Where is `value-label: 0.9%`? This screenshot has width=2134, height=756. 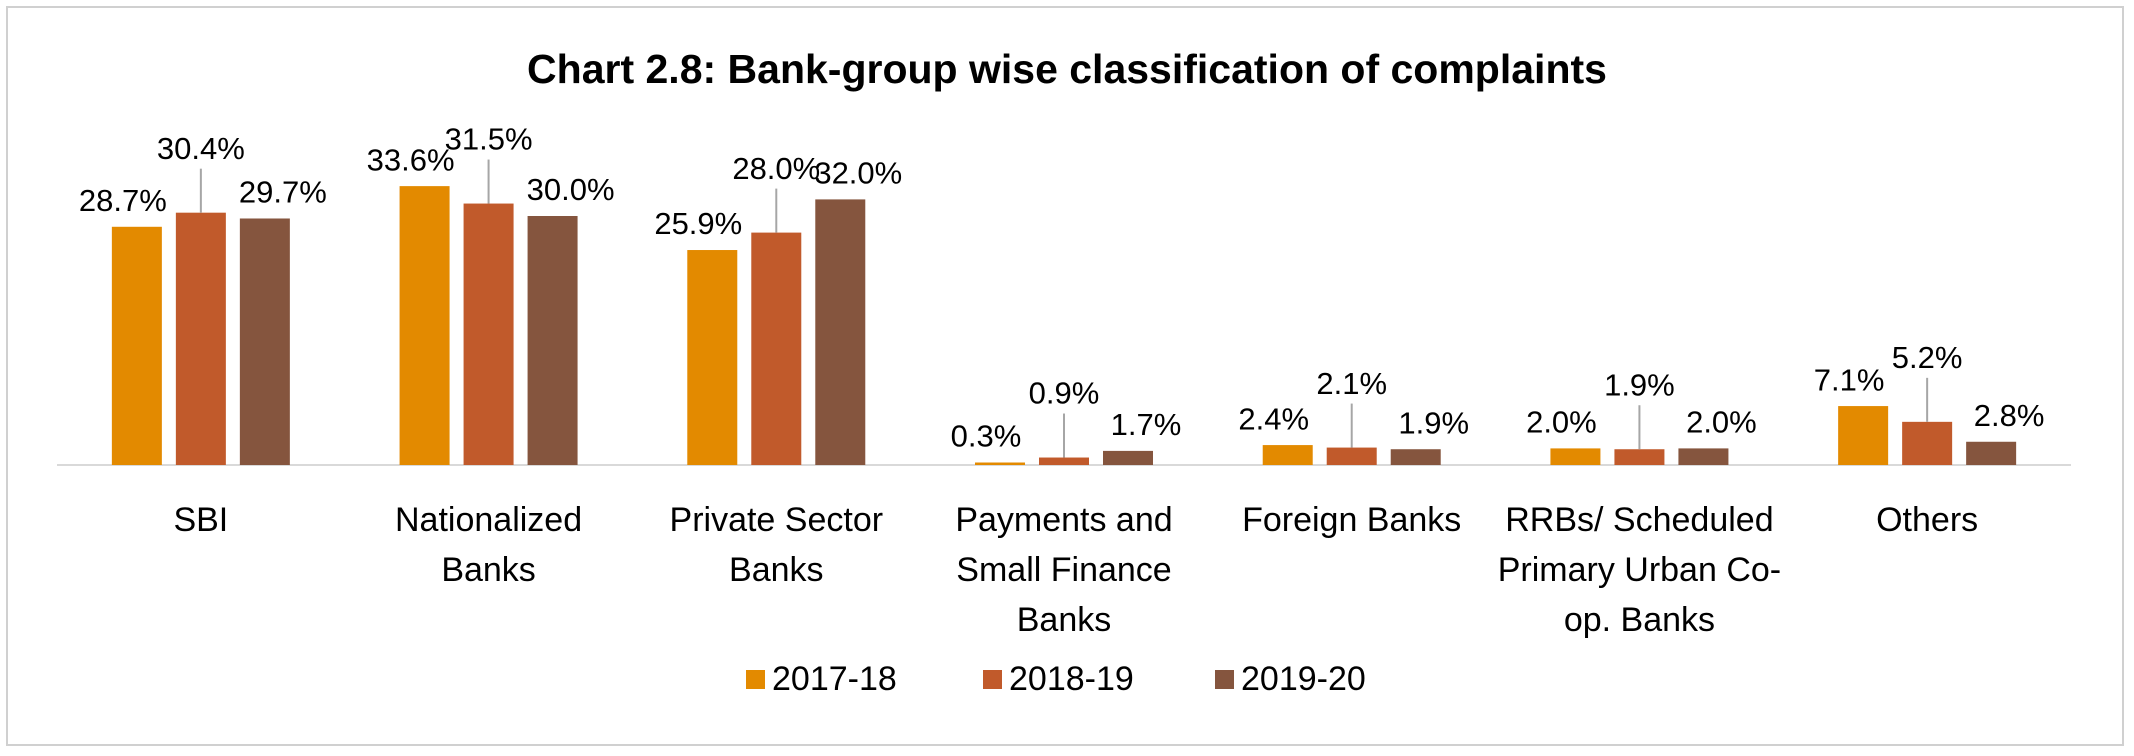 value-label: 0.9% is located at coordinates (1064, 393).